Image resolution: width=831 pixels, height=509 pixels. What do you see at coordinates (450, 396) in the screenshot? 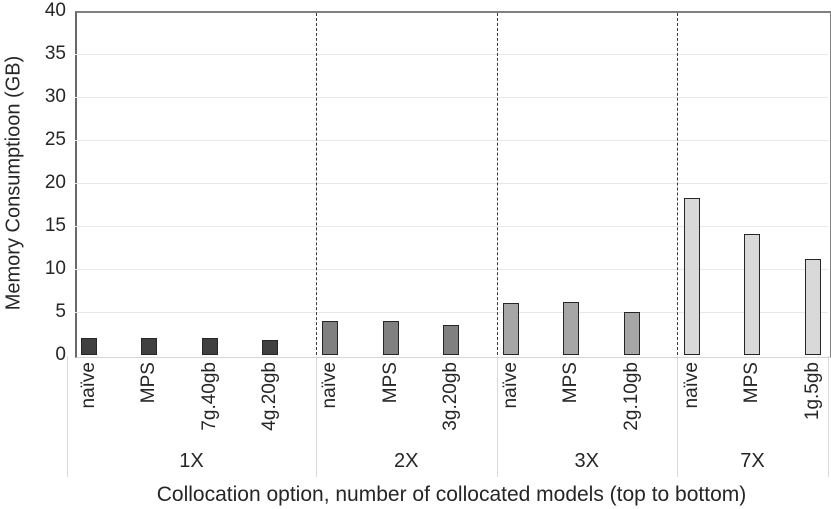
I see `x-tick-label-2X-3g.20gb: 3g.20gb` at bounding box center [450, 396].